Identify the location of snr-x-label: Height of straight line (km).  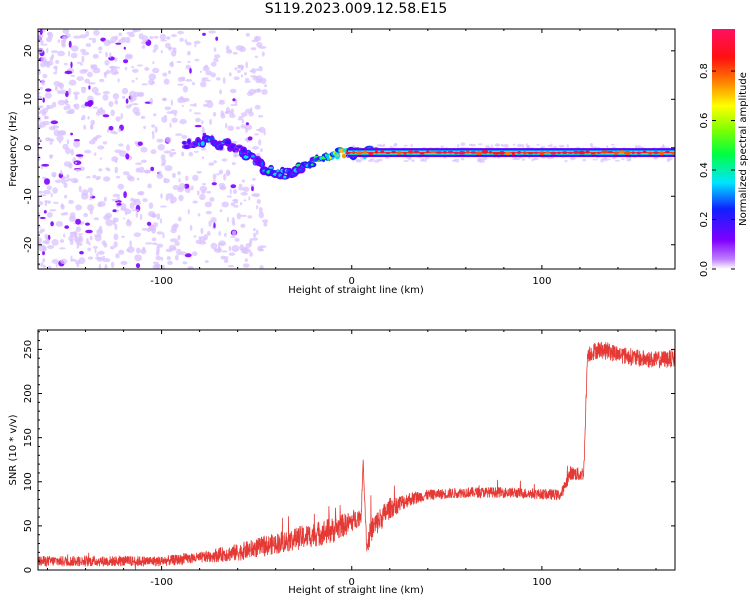
(356, 590).